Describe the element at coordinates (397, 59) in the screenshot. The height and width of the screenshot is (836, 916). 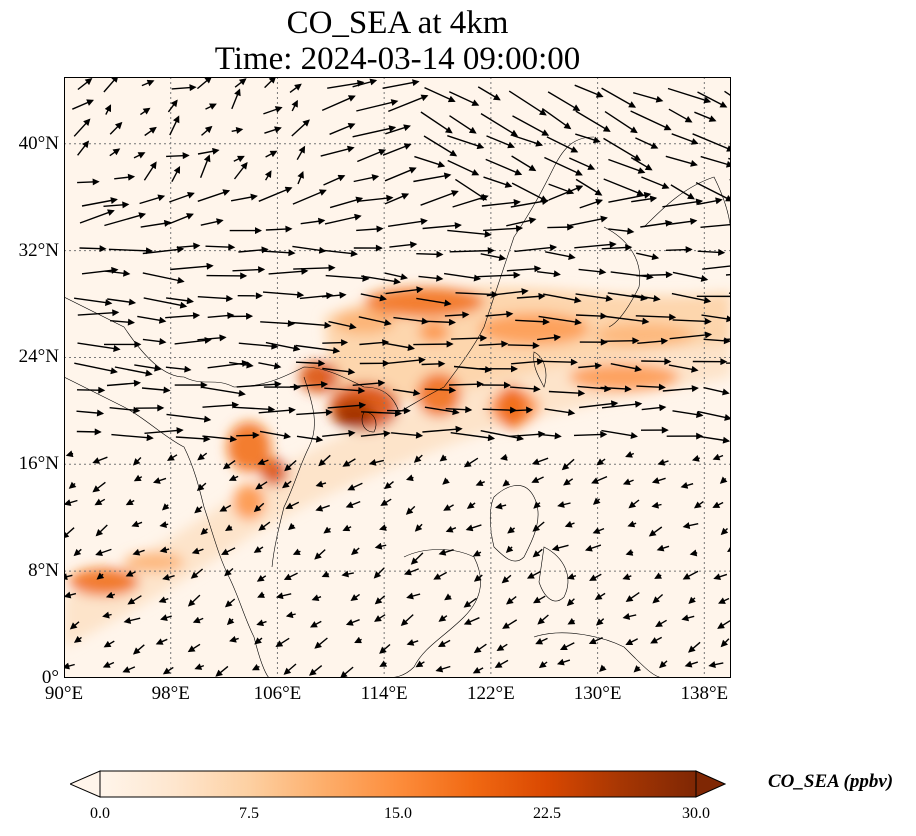
I see `map-subtitle-time: Time: 2024-03-14 09:00:00` at that location.